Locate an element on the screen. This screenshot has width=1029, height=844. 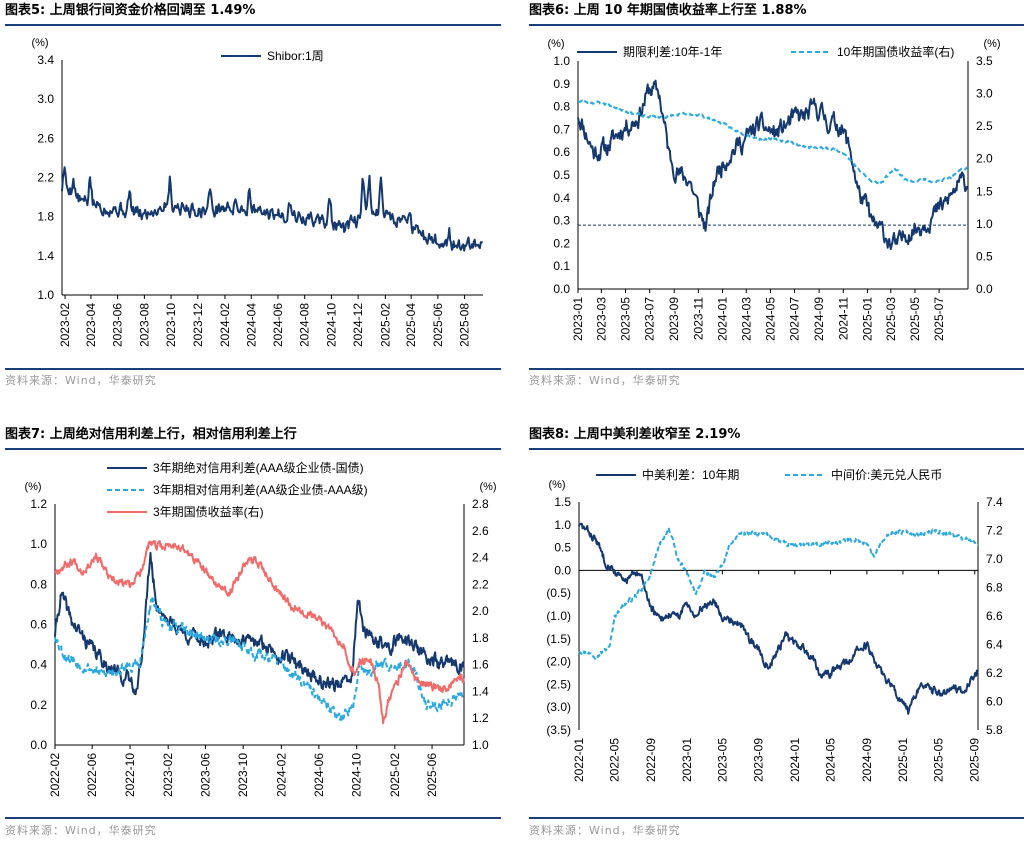
y-tick-label: 0.9 is located at coordinates (561, 84).